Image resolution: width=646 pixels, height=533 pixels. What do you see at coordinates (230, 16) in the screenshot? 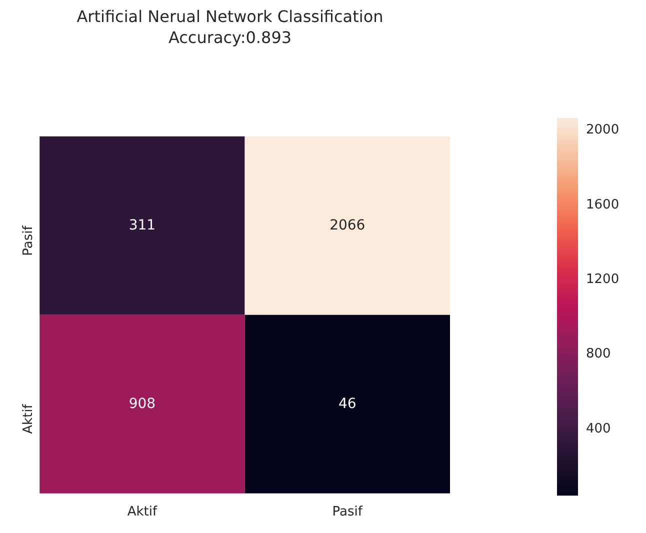
I see `chart-title: Artificial Nerual Network Classification` at bounding box center [230, 16].